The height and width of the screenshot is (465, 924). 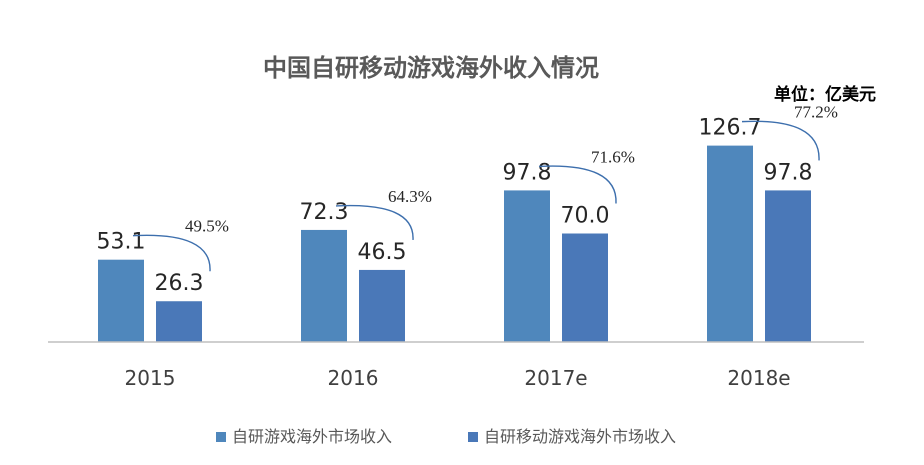 I want to click on data-label-s2-2018e: 97.8, so click(x=788, y=172).